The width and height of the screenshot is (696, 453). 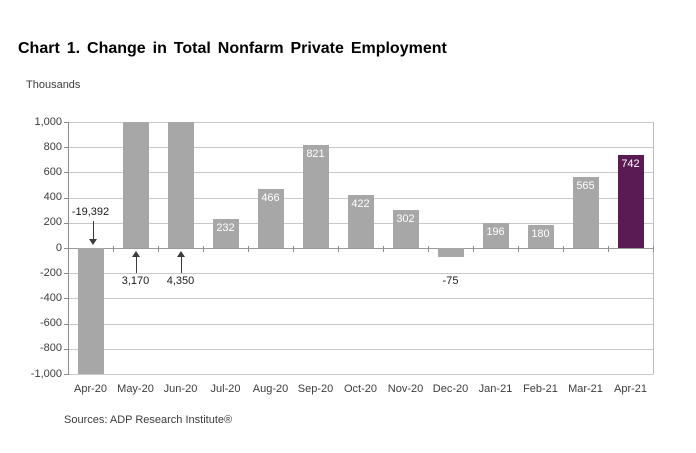 I want to click on x-tick-label: Nov-20, so click(x=405, y=389).